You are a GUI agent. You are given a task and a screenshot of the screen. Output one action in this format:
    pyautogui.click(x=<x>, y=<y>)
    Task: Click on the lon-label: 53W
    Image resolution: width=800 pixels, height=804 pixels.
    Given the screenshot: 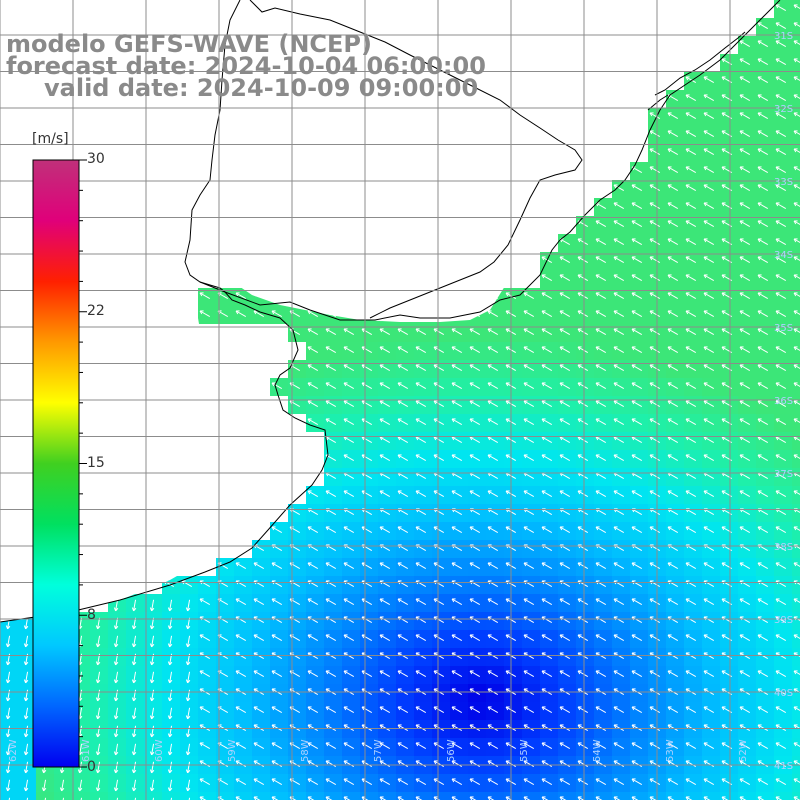 What is the action you would take?
    pyautogui.click(x=670, y=750)
    